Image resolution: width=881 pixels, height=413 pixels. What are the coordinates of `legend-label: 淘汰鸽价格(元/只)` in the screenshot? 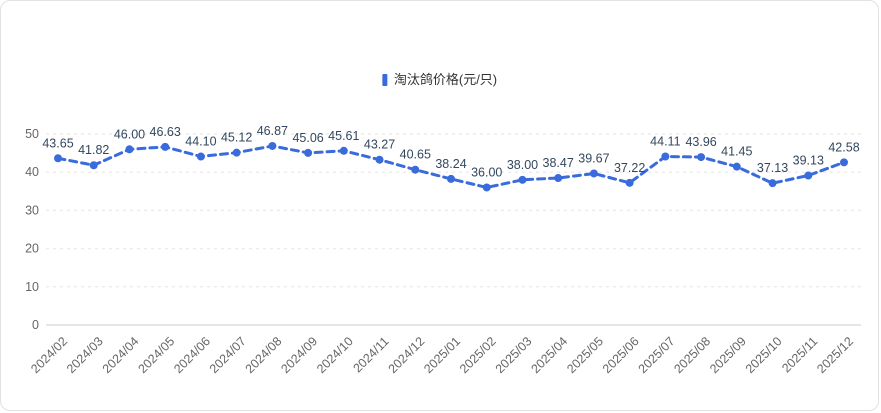 It's located at (445, 79).